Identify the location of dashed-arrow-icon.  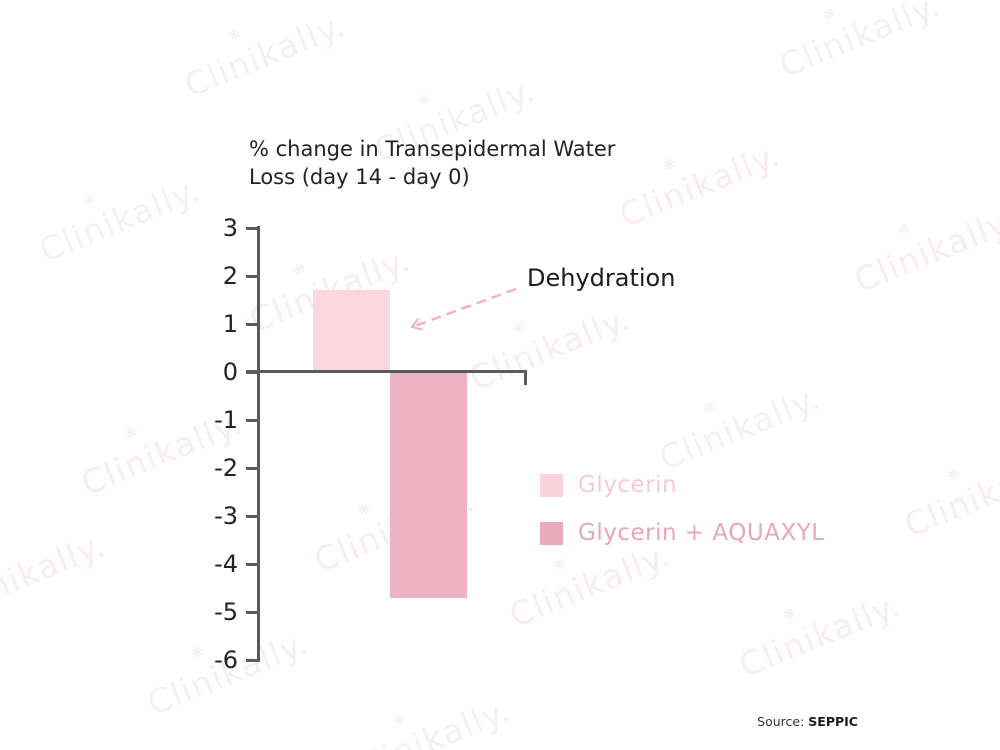
(463, 309).